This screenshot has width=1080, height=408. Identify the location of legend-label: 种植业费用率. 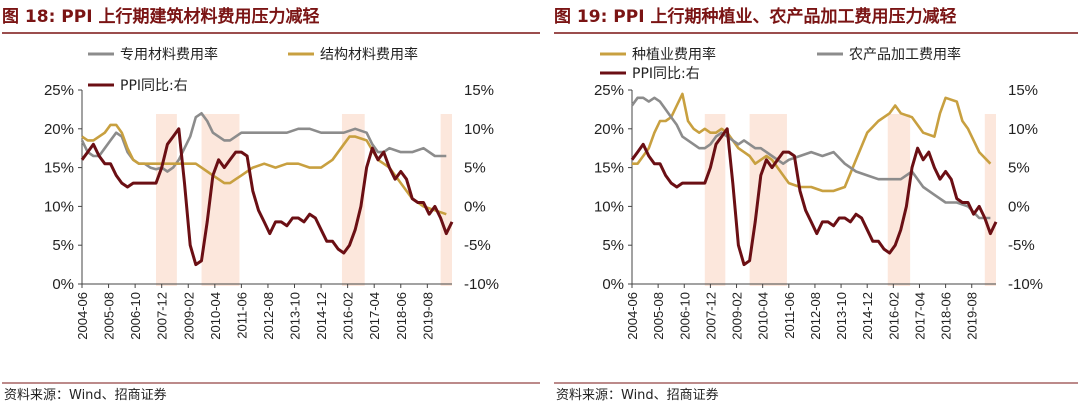
(674, 54).